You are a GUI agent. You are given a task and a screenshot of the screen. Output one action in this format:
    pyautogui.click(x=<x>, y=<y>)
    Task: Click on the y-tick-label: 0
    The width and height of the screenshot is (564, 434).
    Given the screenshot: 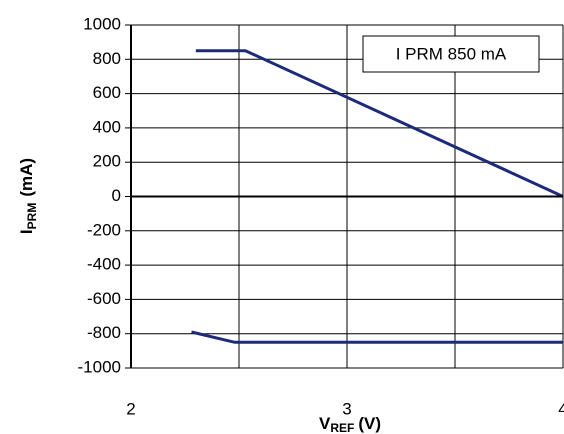 What is the action you would take?
    pyautogui.click(x=116, y=195)
    